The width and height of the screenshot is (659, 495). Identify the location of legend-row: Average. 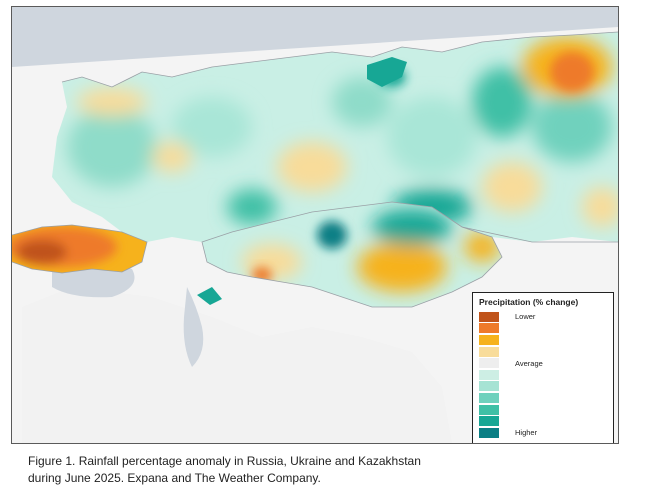
(543, 363).